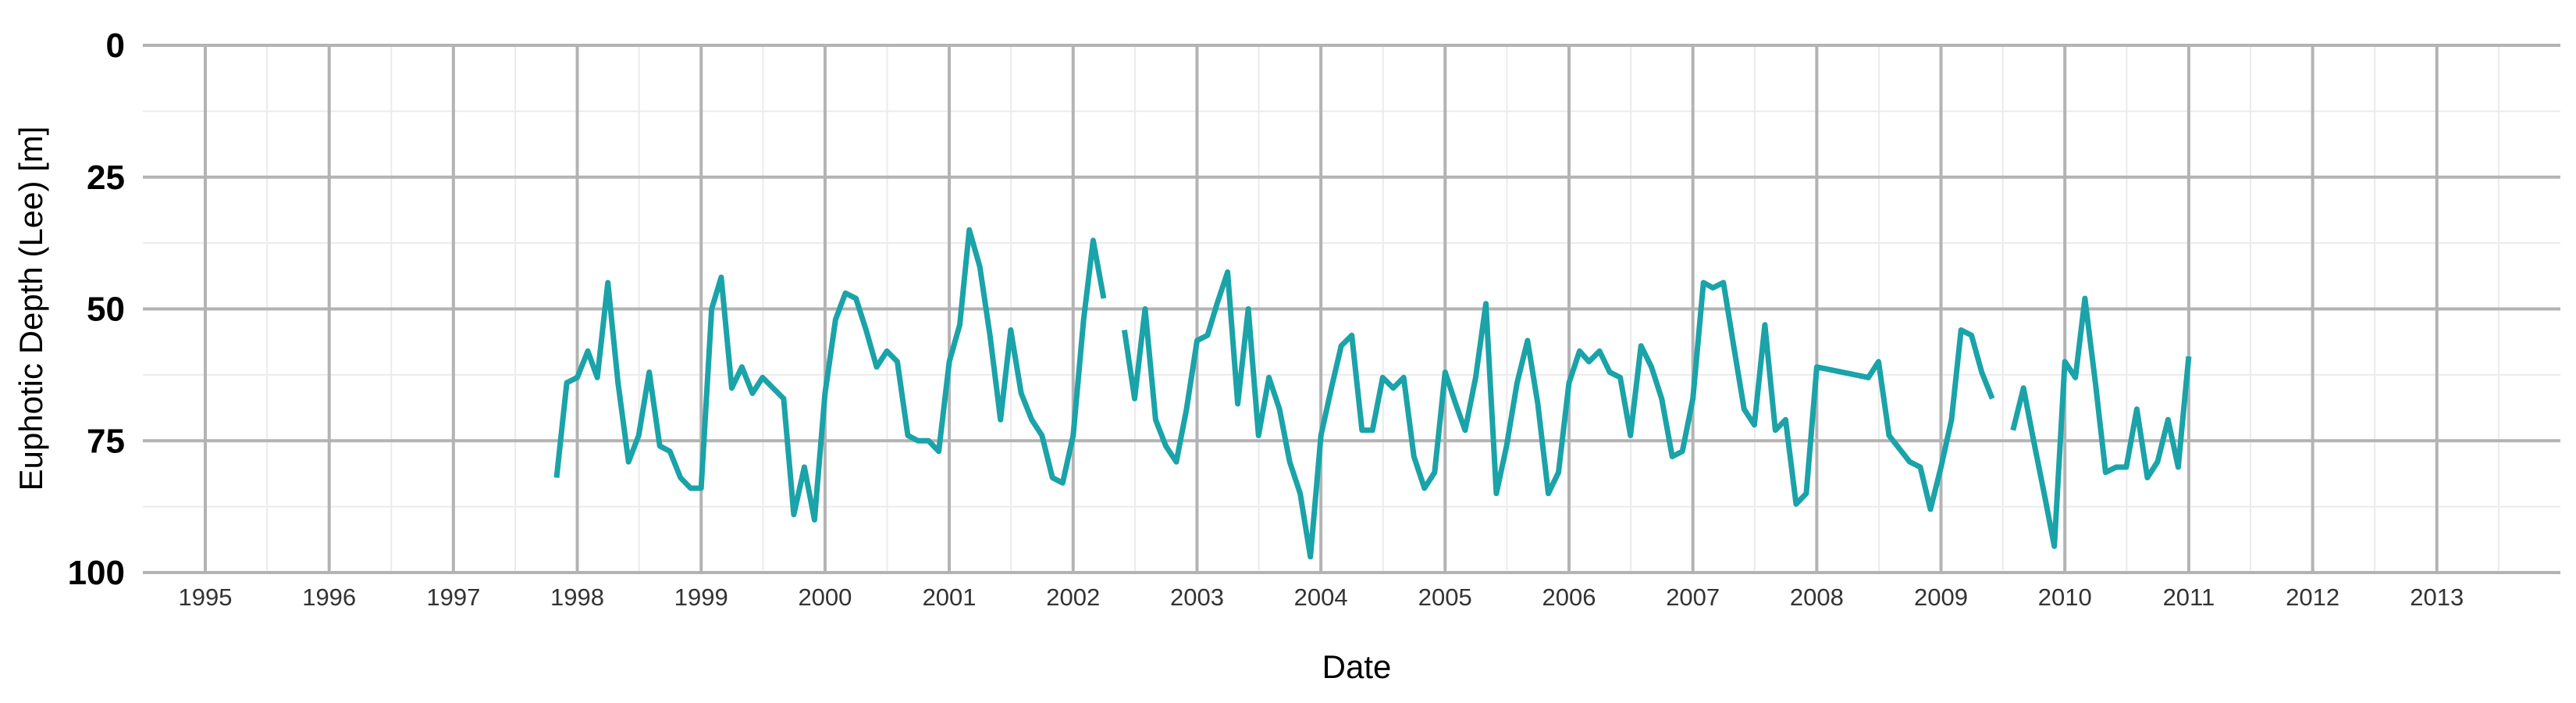 Image resolution: width=2576 pixels, height=703 pixels. What do you see at coordinates (1817, 597) in the screenshot?
I see `x-tick-label: 2008` at bounding box center [1817, 597].